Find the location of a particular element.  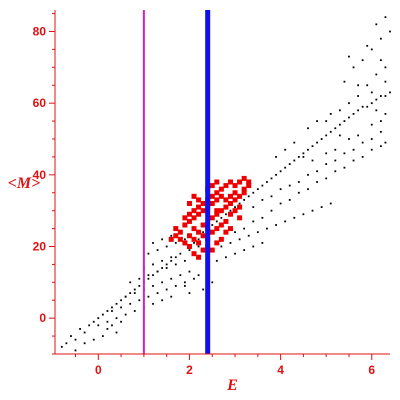

y-tick-label: 20 is located at coordinates (40, 247).